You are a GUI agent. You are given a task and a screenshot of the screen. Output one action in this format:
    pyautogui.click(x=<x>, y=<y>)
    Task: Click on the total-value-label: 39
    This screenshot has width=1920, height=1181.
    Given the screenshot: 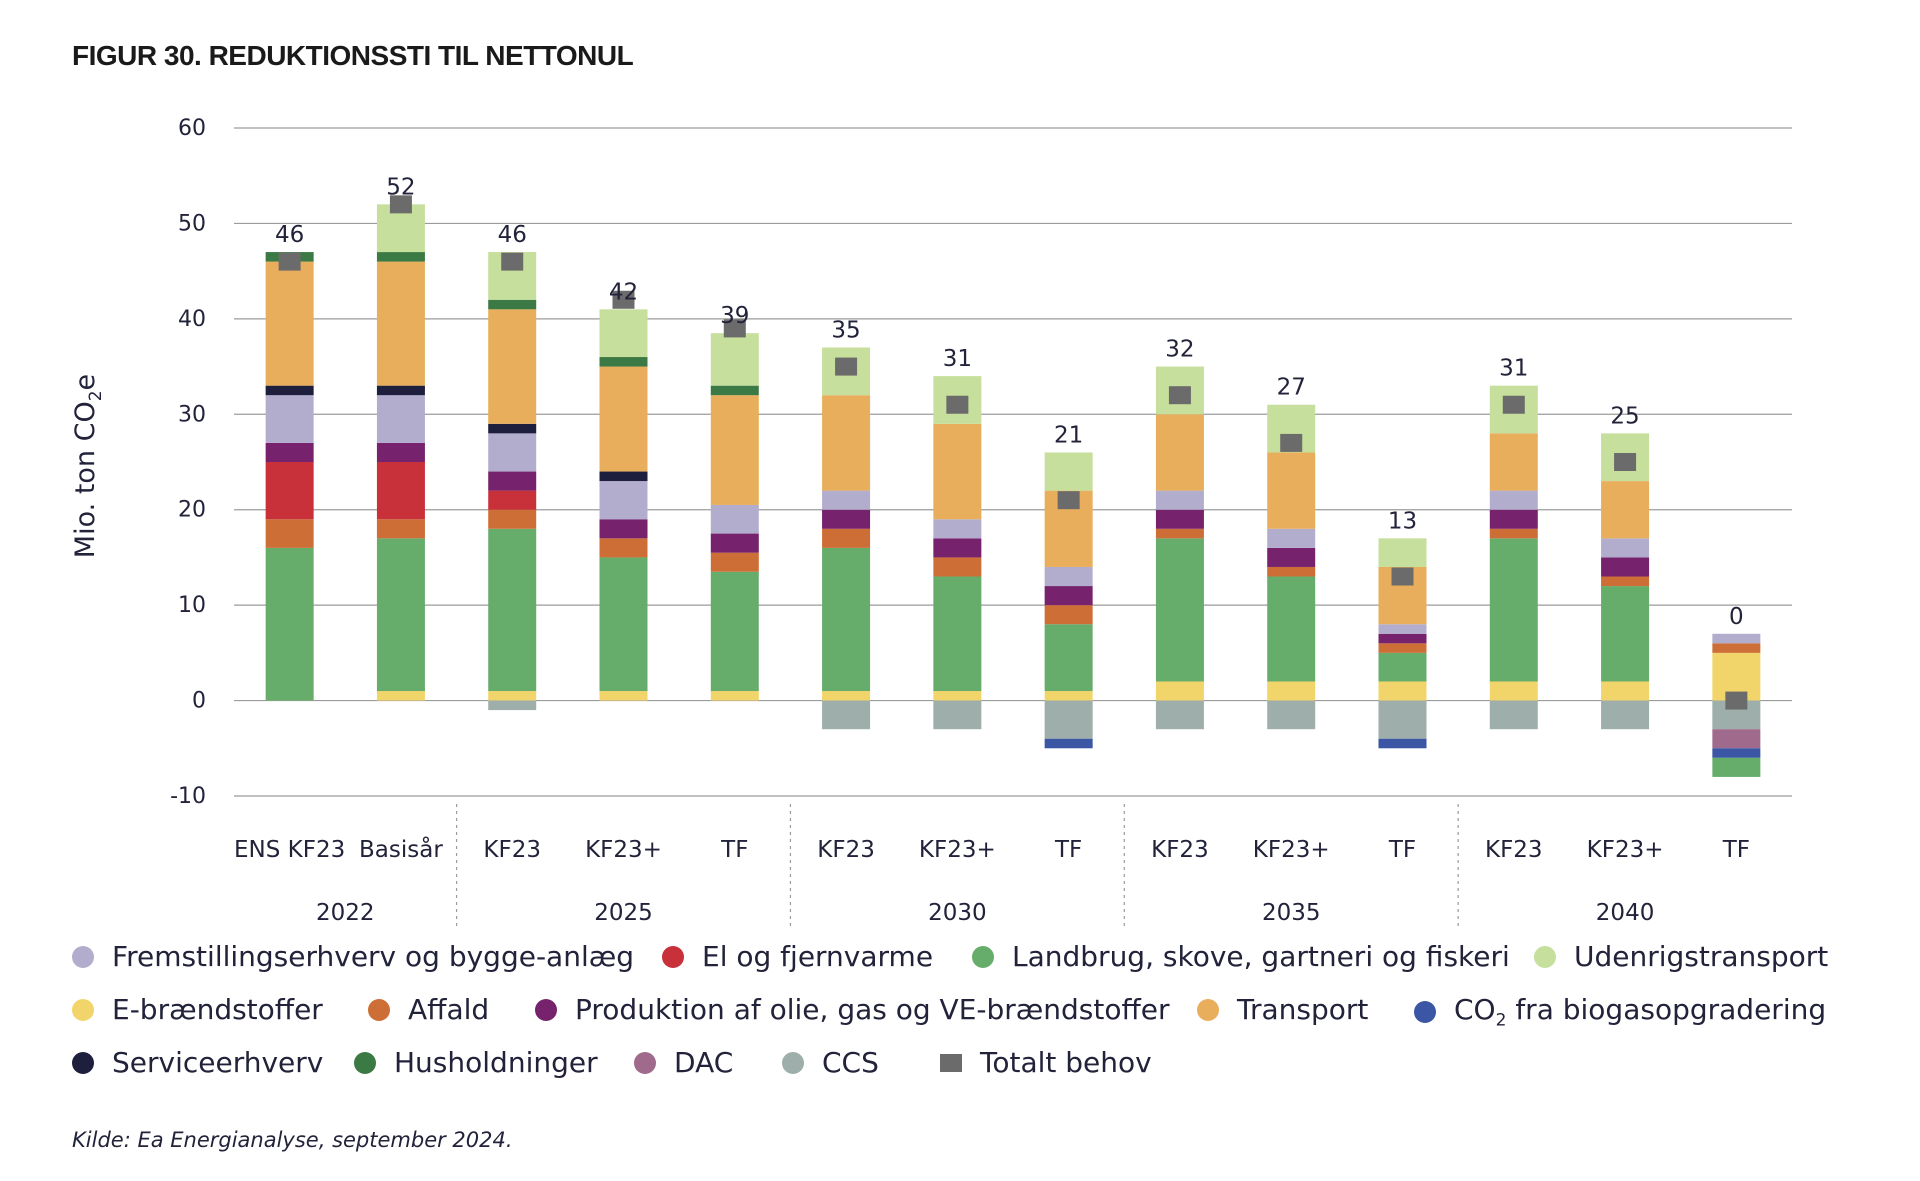 What is the action you would take?
    pyautogui.click(x=734, y=316)
    